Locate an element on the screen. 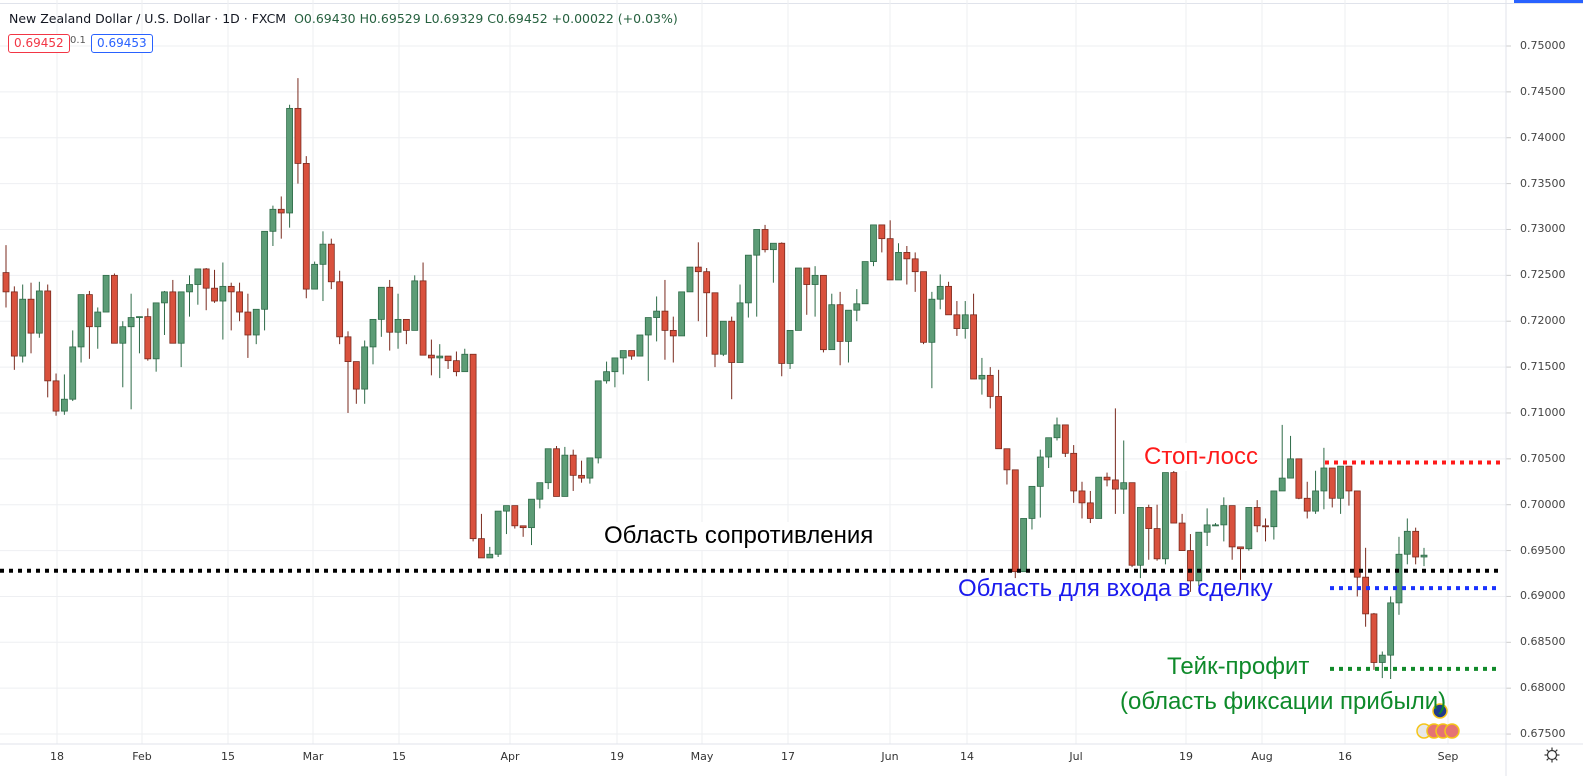  gear-icon is located at coordinates (1552, 755).